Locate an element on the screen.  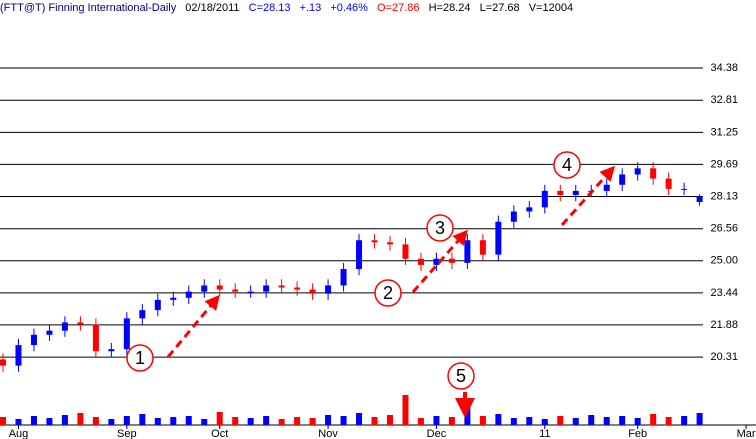
x-tick-label: Dec is located at coordinates (437, 433).